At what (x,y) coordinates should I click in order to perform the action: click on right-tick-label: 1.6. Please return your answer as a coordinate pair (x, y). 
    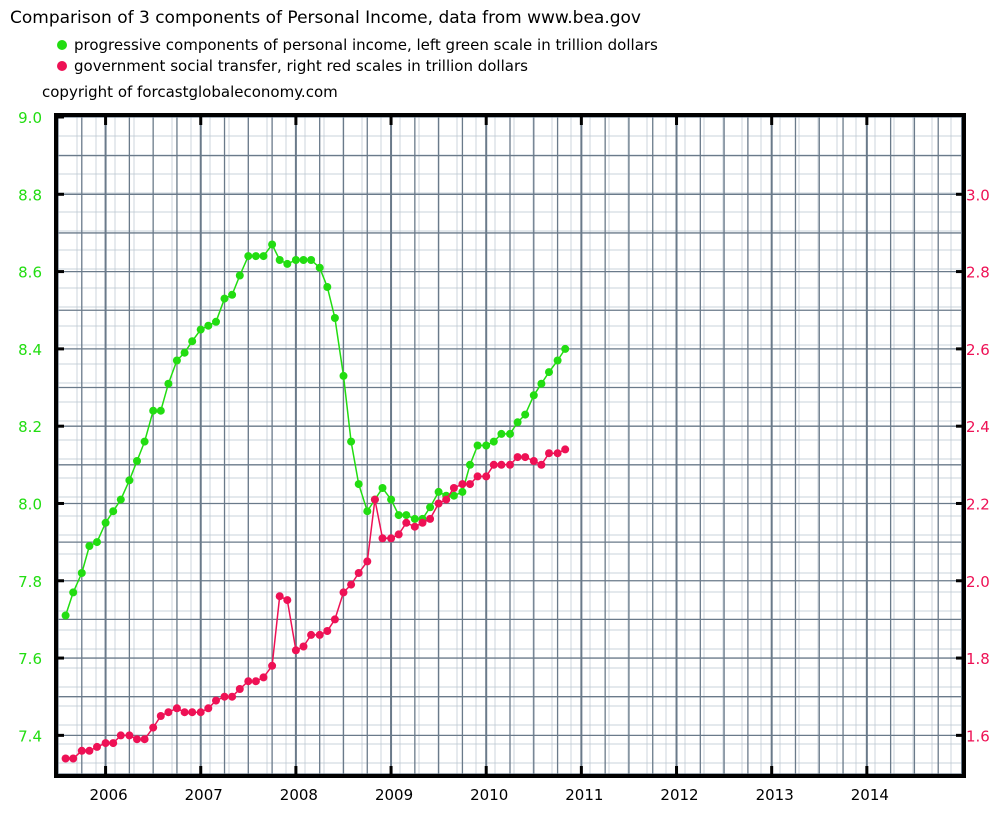
    Looking at the image, I should click on (978, 736).